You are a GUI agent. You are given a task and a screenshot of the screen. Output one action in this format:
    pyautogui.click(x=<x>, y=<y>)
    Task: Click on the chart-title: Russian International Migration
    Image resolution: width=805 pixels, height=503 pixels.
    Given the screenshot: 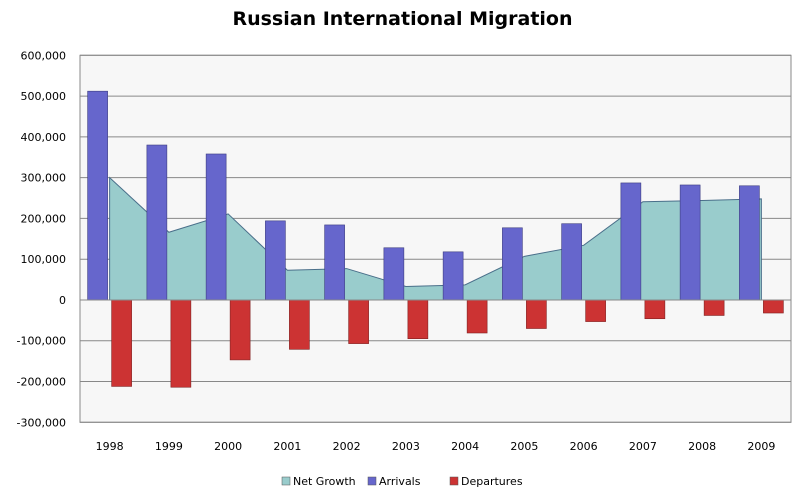 What is the action you would take?
    pyautogui.click(x=402, y=19)
    